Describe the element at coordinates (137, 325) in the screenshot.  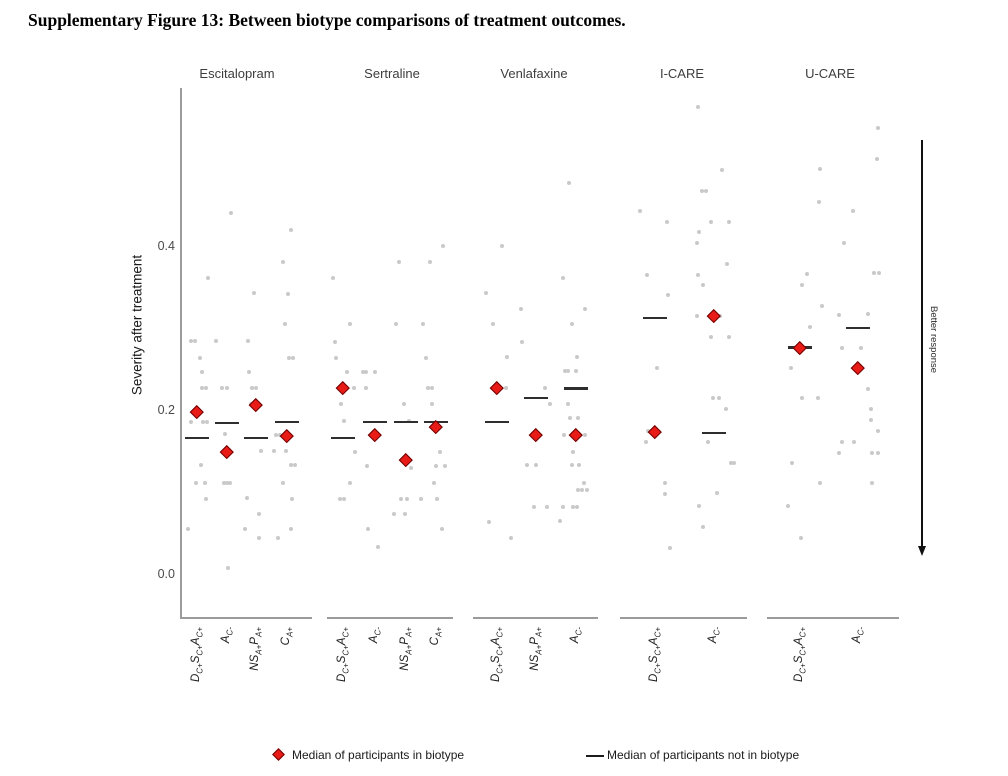
I see `y-axis-title: Severity after treatment` at that location.